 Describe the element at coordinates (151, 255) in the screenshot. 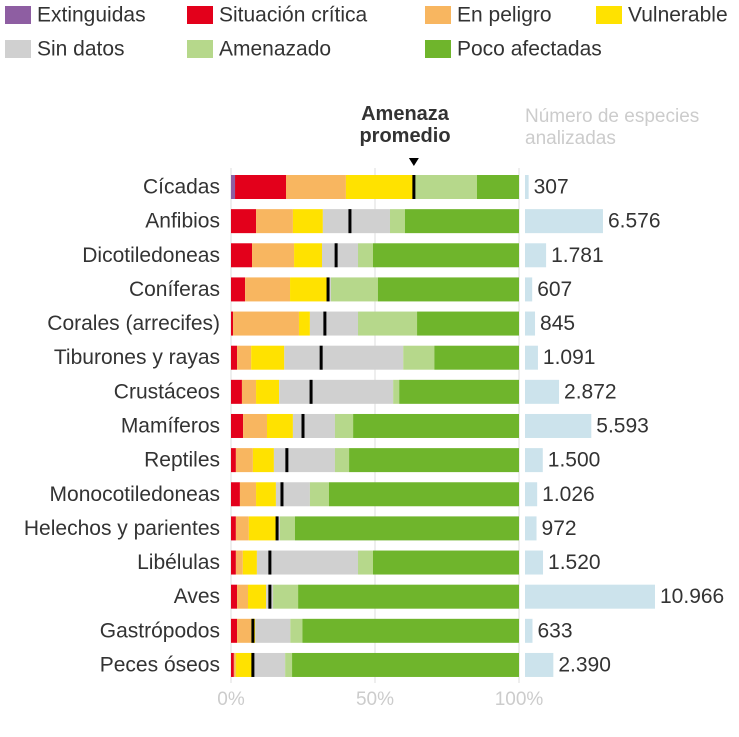

I see `category-label: Dicotiledoneas` at that location.